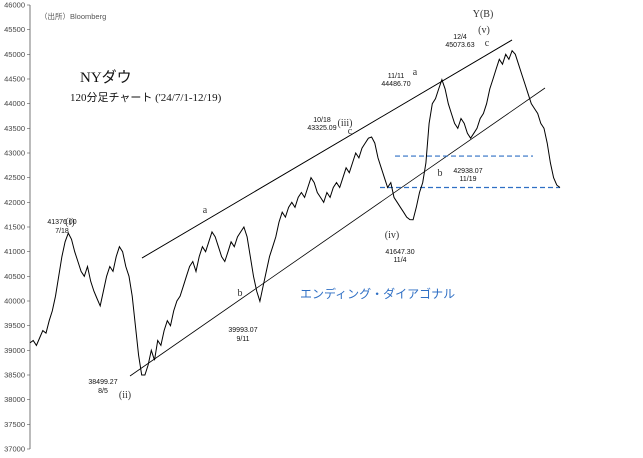  Describe the element at coordinates (345, 123) in the screenshot. I see `wave-label: (iii)` at that location.